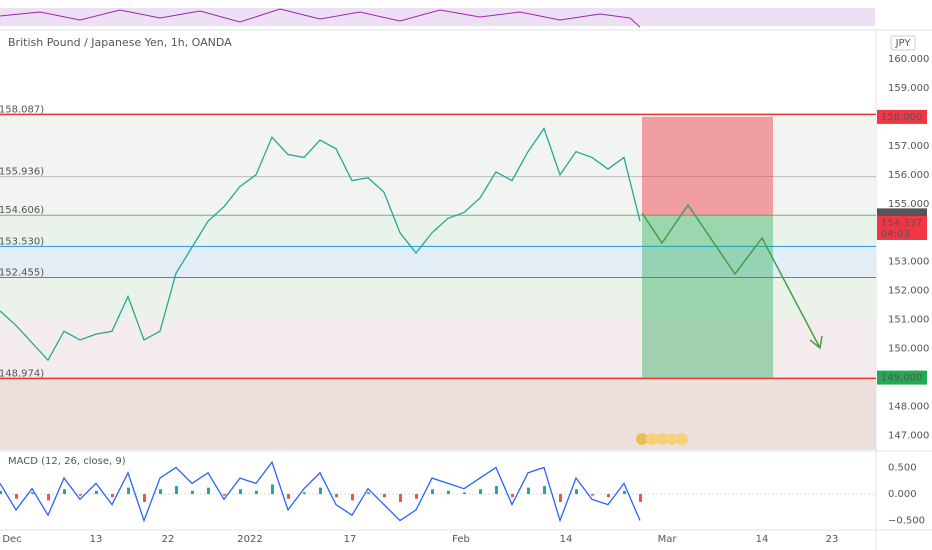 The width and height of the screenshot is (932, 550). What do you see at coordinates (908, 146) in the screenshot?
I see `y-tick-label: 157.000` at bounding box center [908, 146].